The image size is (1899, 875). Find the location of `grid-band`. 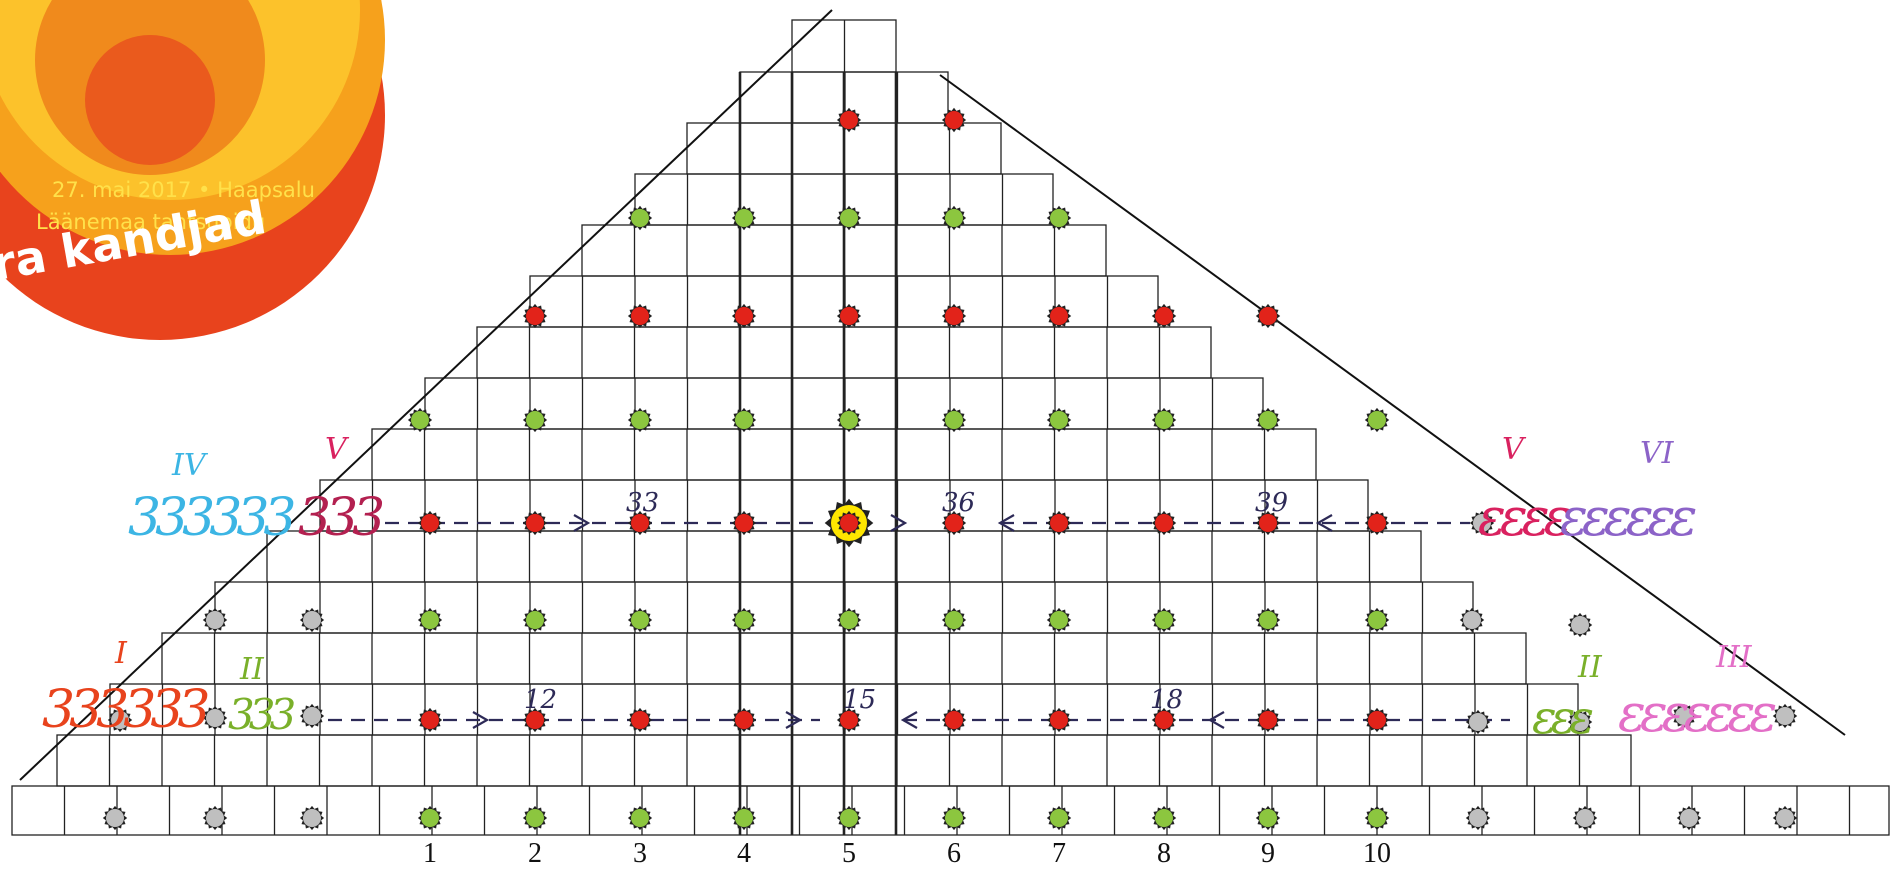

grid-band is located at coordinates (950, 810).